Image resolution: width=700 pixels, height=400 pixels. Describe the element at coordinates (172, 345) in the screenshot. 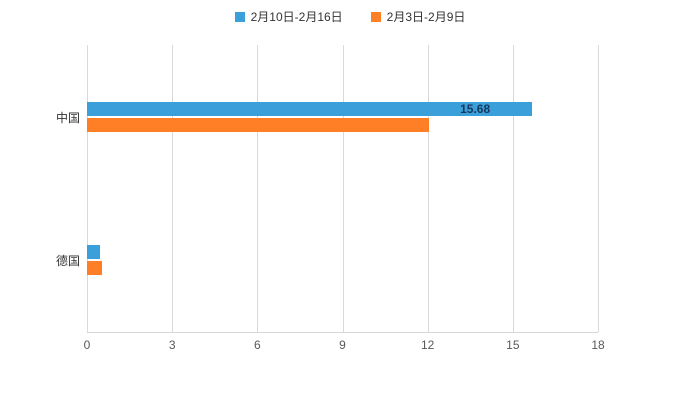

I see `x-tick-label-3: 3` at that location.